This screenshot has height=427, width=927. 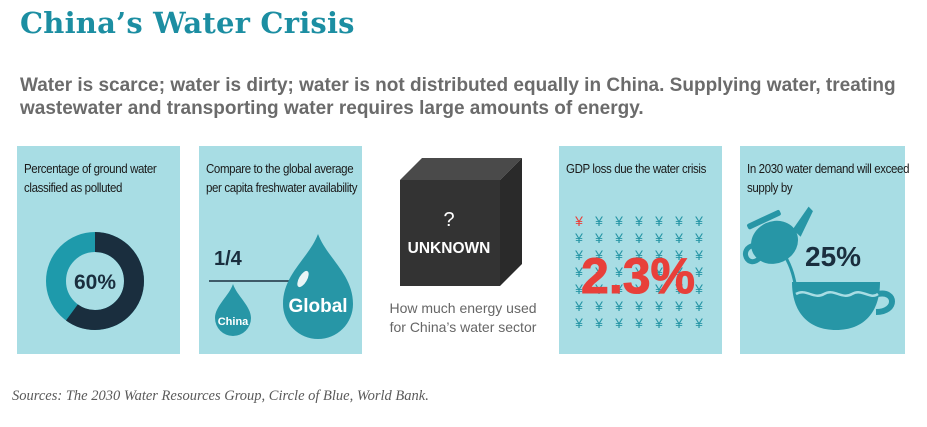 What do you see at coordinates (449, 248) in the screenshot?
I see `cube-unknown-label: UNKNOWN` at bounding box center [449, 248].